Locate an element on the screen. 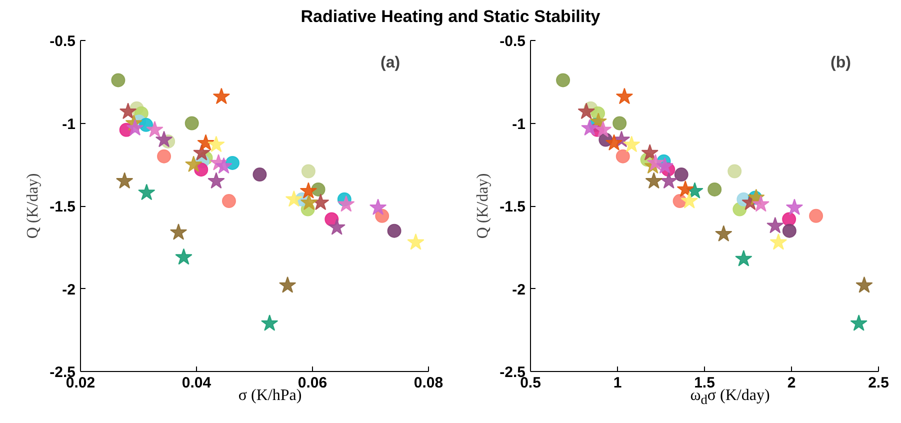 This screenshot has height=423, width=901. chart-title: Radiative Heating and Static Stability is located at coordinates (450, 17).